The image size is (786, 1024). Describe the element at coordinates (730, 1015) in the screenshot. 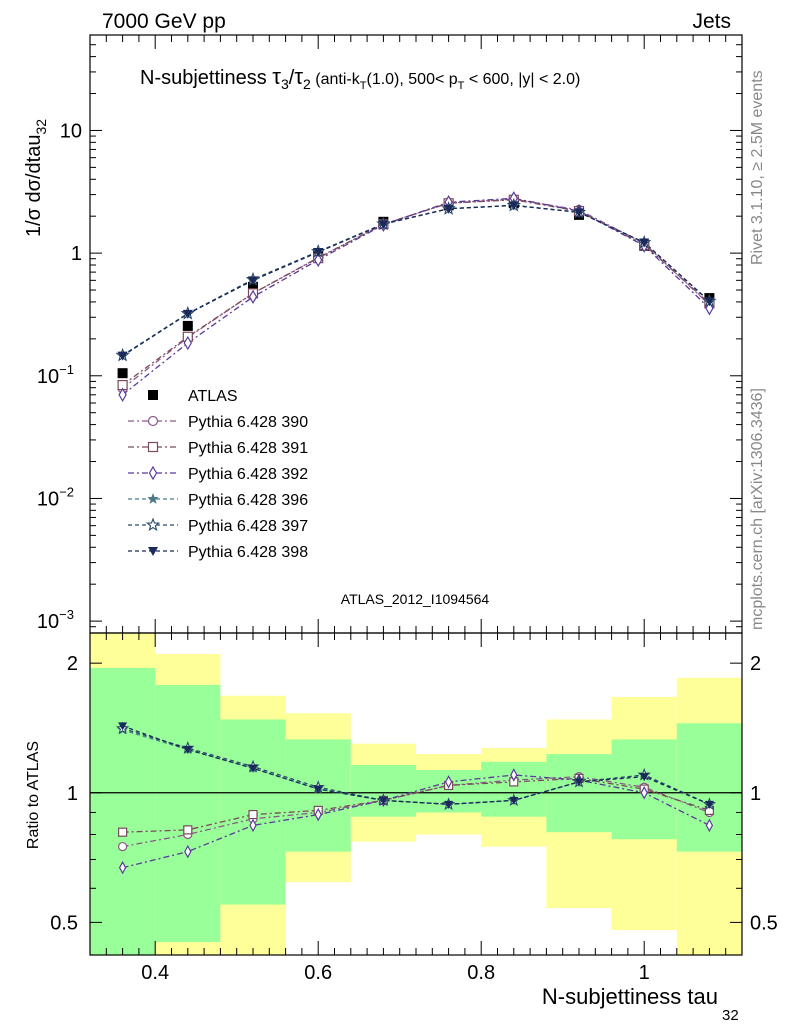

I see `x-axis-label-sub: 32` at that location.